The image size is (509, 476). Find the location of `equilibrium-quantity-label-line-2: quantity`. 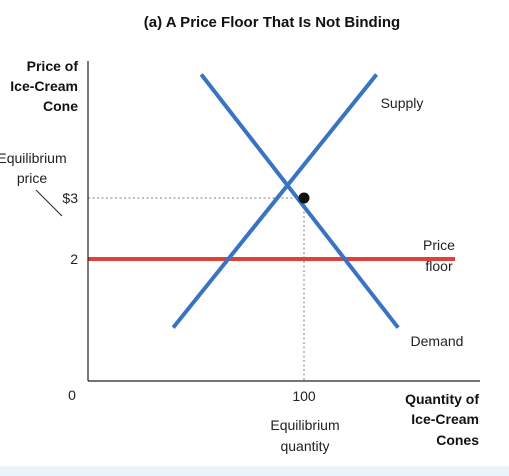

equilibrium-quantity-label-line-2: quantity is located at coordinates (304, 446).